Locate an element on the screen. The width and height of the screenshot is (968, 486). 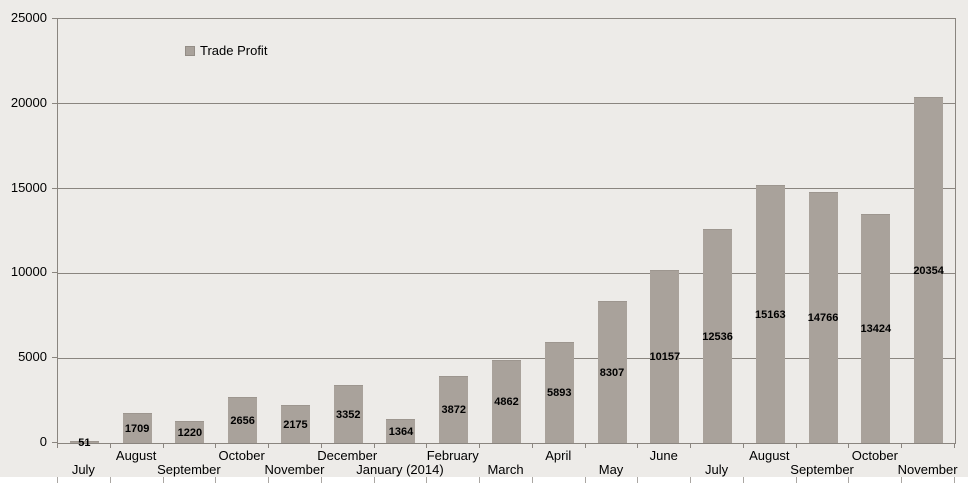
bar-value-label: 1364 is located at coordinates (401, 431).